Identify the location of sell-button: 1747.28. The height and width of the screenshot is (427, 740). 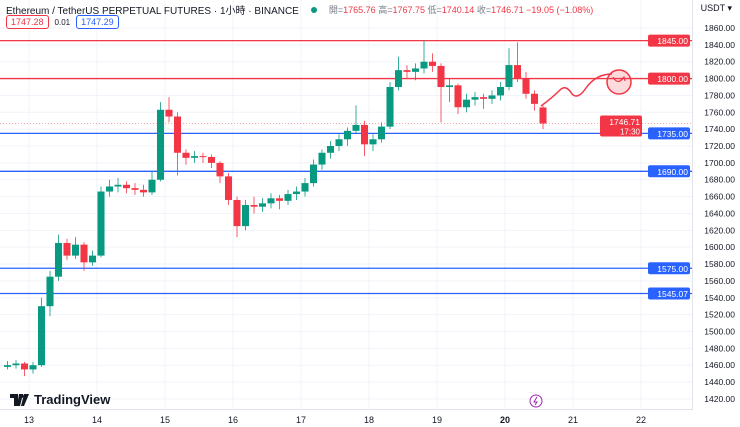
(27, 22).